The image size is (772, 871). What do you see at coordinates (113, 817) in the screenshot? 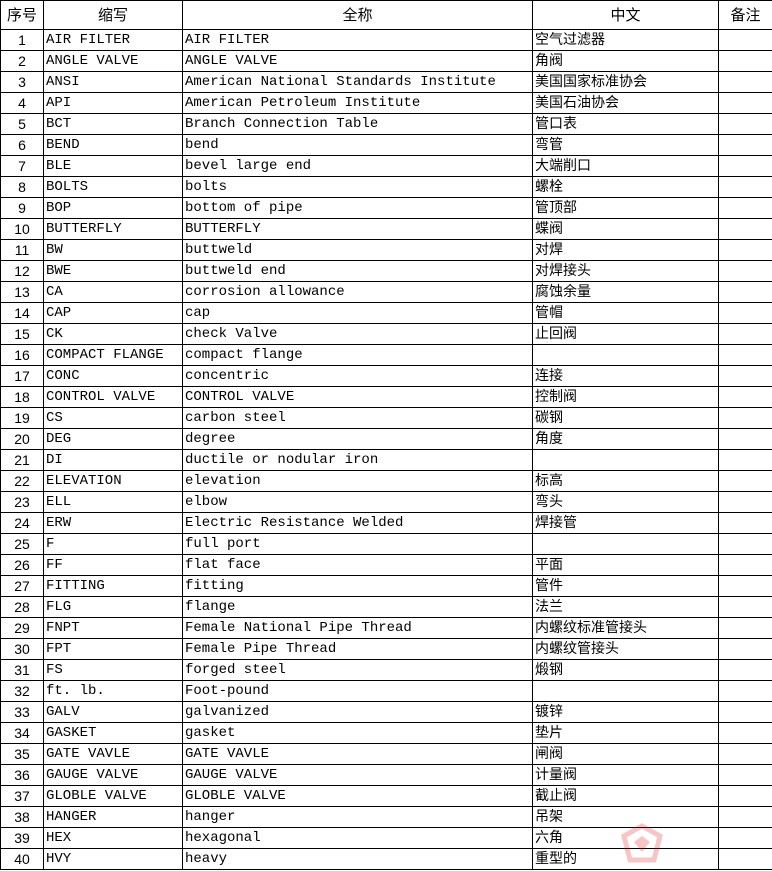
I see `cell-abbreviation: HANGER` at bounding box center [113, 817].